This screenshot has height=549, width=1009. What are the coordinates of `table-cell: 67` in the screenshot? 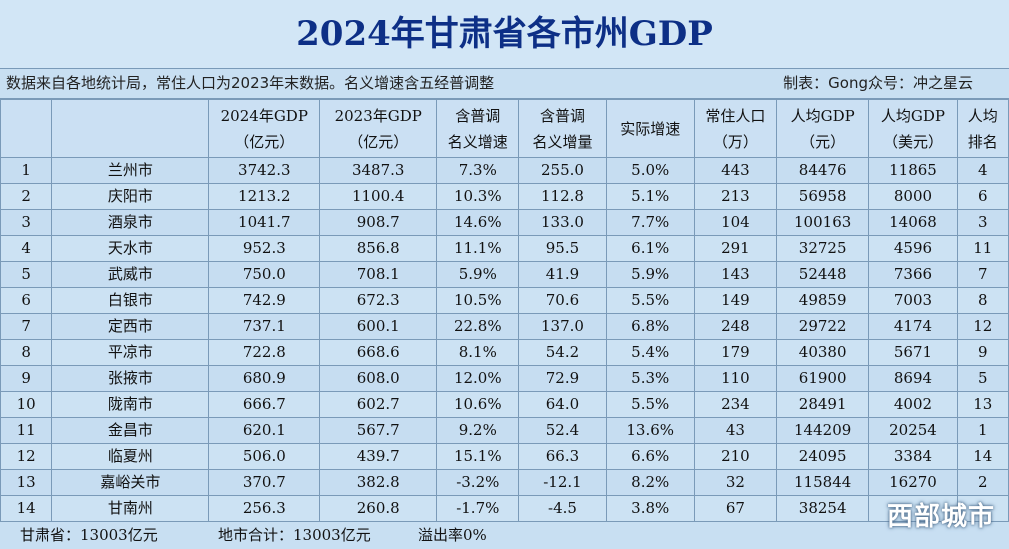 It's located at (735, 508).